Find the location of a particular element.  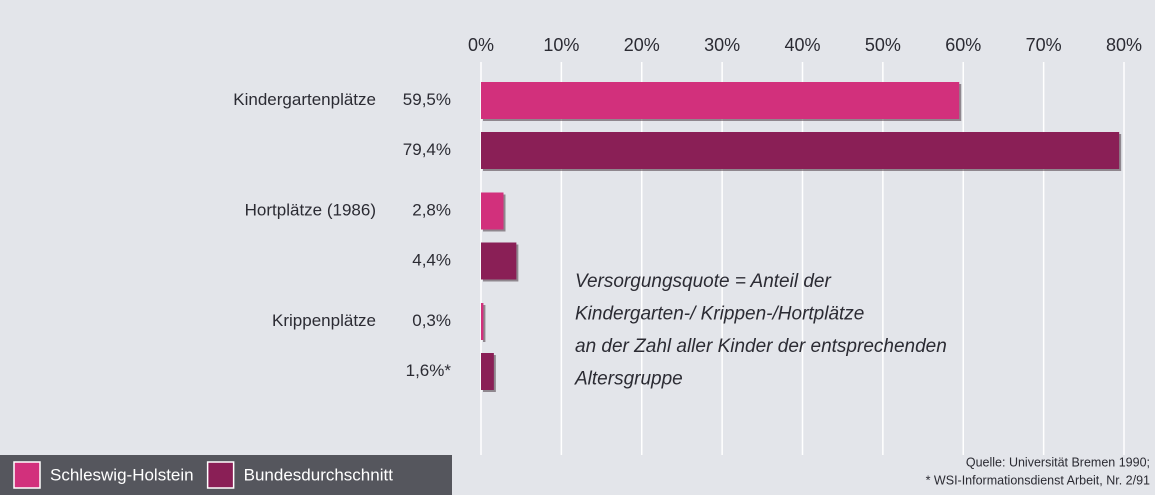

x-tick-label: 0% is located at coordinates (481, 45).